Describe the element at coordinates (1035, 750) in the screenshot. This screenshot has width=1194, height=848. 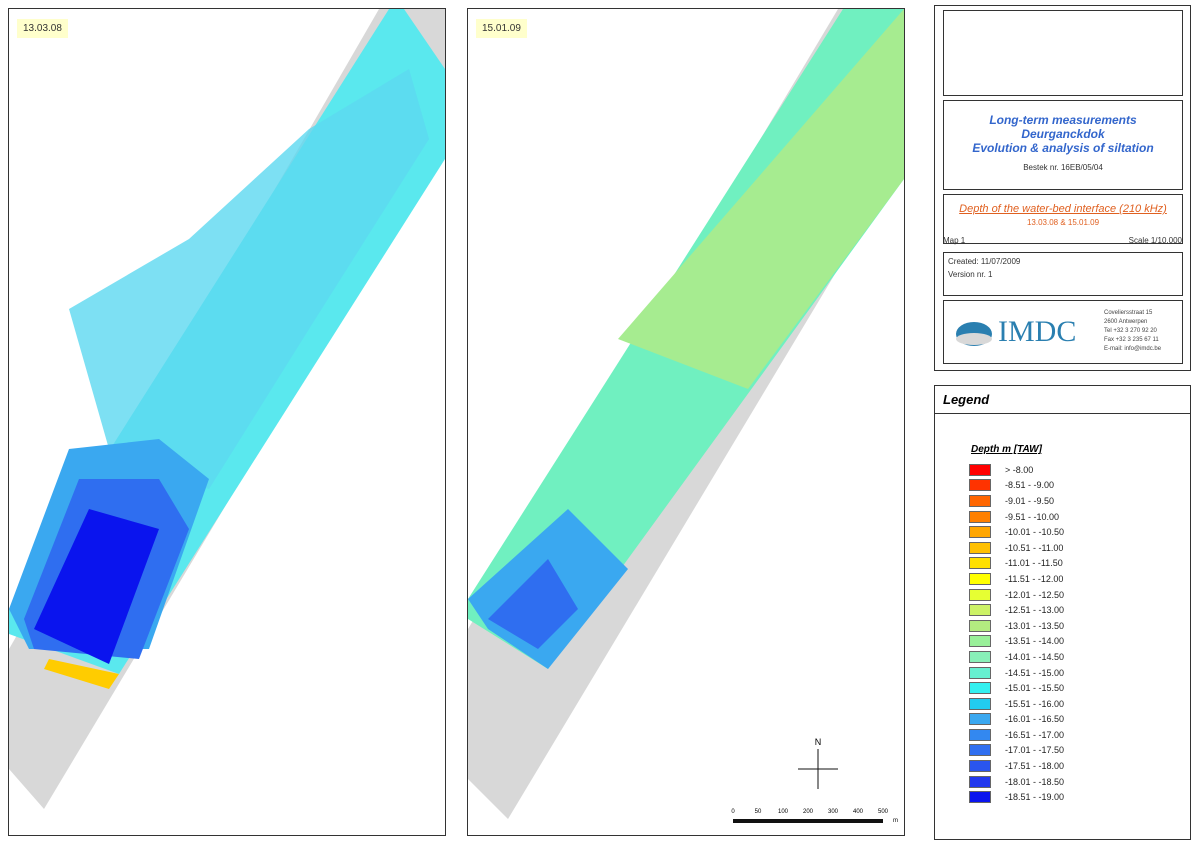
I see `legend-label: -17.01 - -17.50` at that location.